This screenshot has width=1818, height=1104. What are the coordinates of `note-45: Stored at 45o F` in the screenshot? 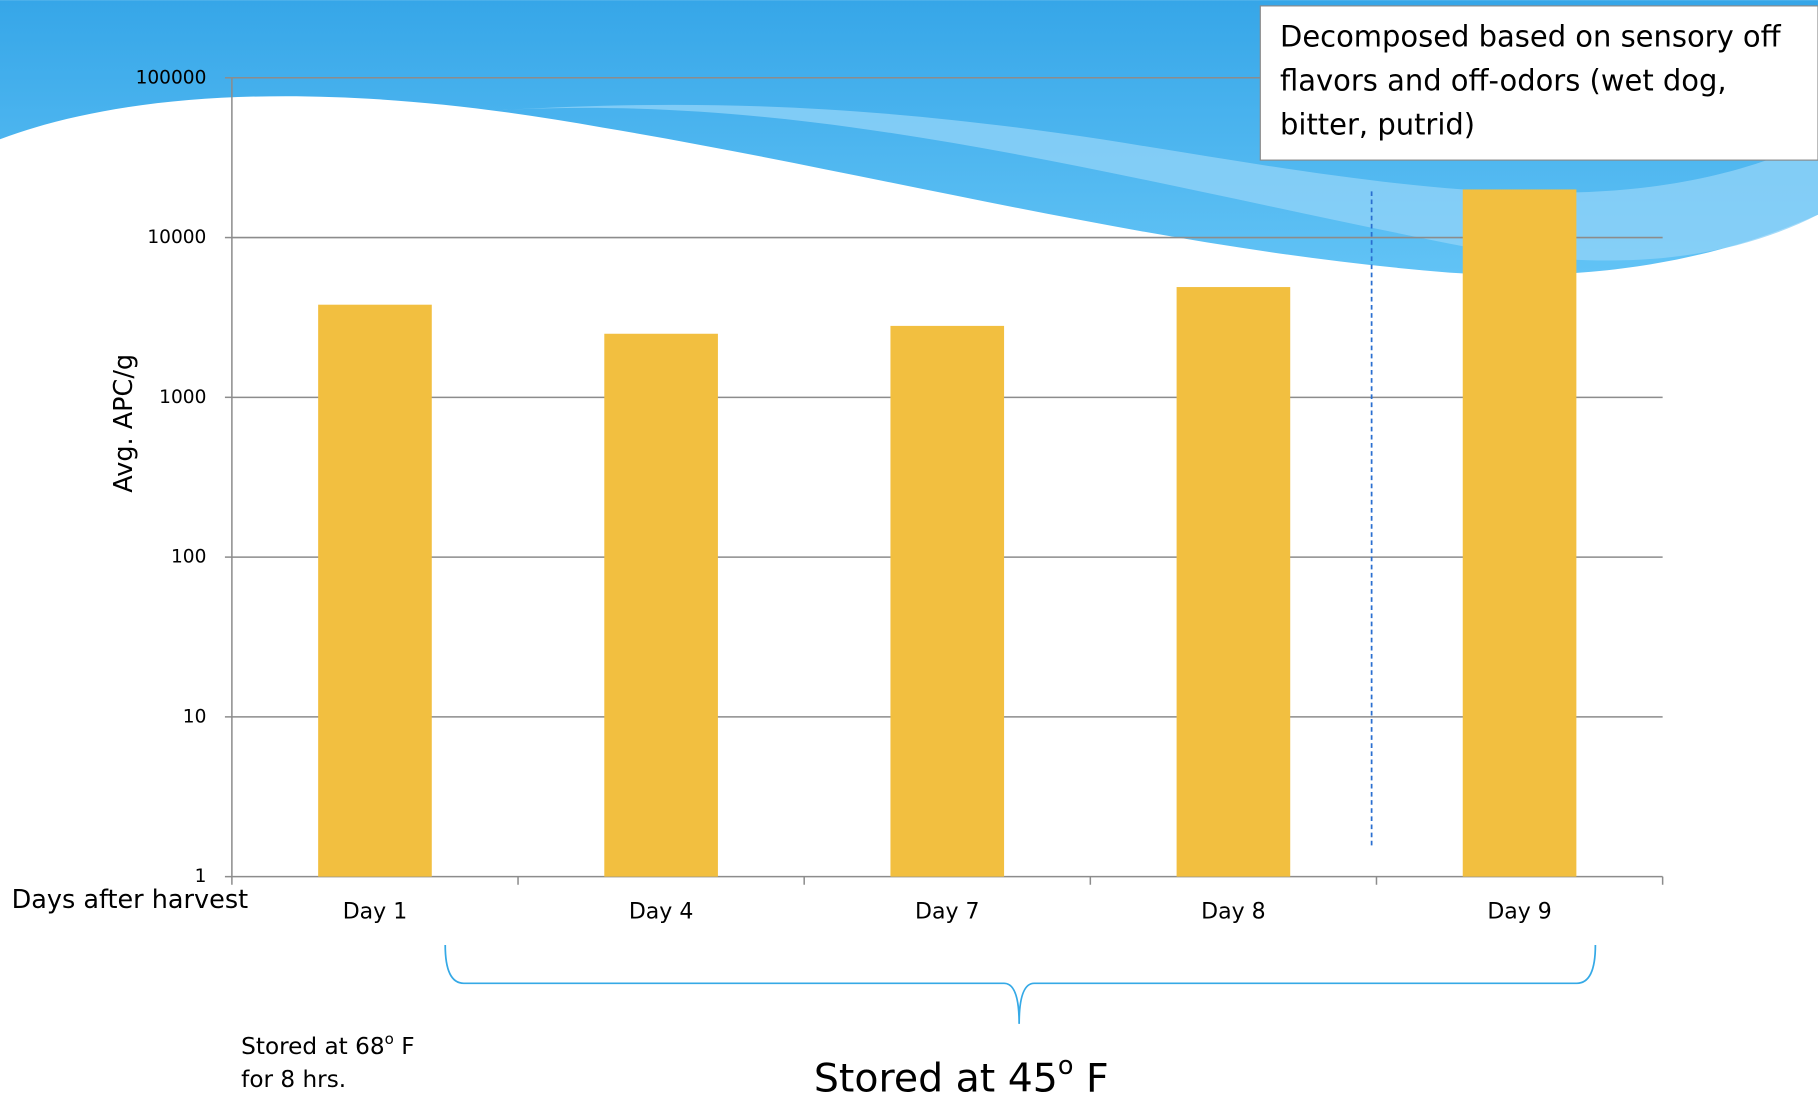 It's located at (961, 1076).